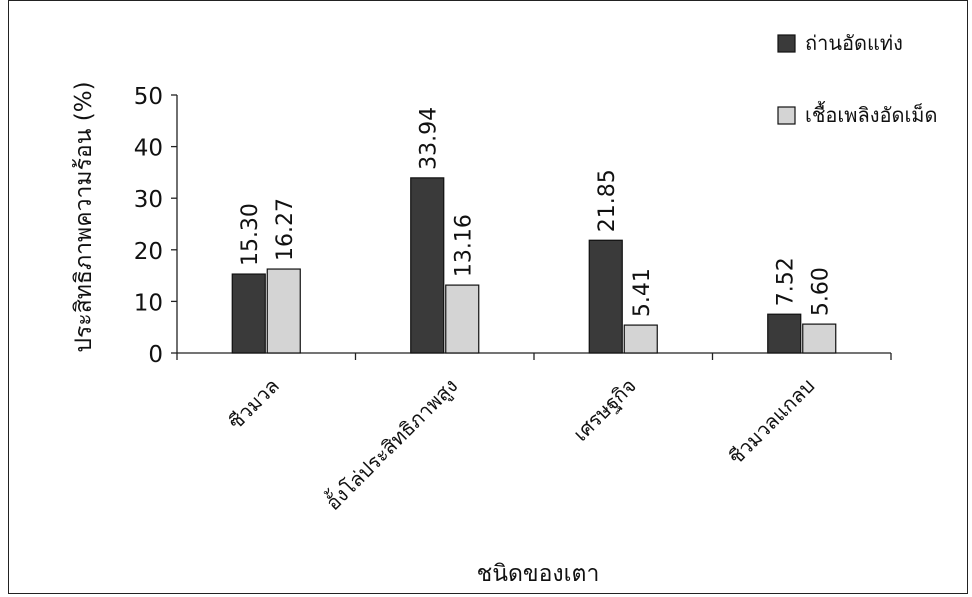 The width and height of the screenshot is (972, 597). I want to click on x-tick-label: อั้งโล่ประสิทธิภาพสูง, so click(391, 444).